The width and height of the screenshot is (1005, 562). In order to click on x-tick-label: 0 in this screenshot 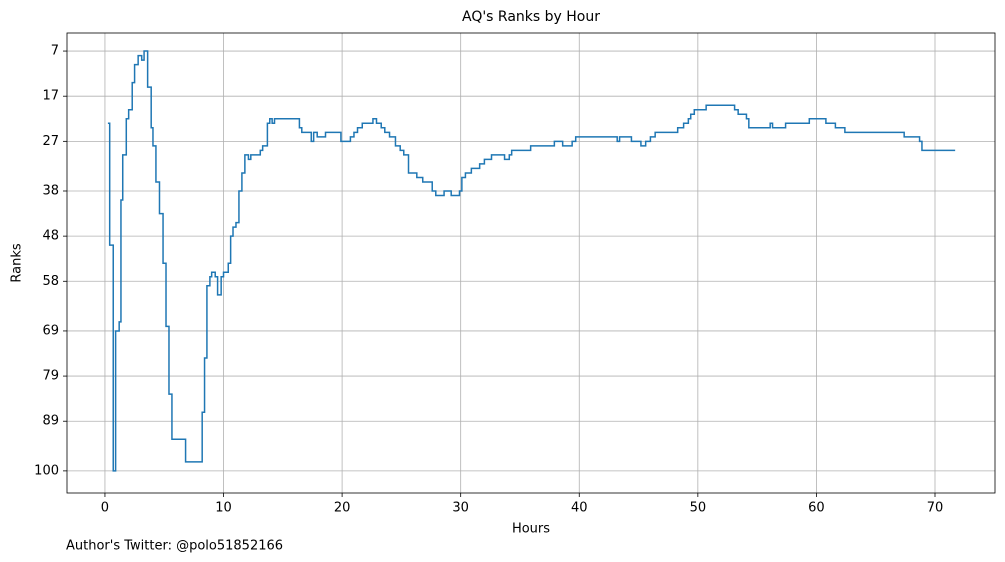, I will do `click(105, 508)`.